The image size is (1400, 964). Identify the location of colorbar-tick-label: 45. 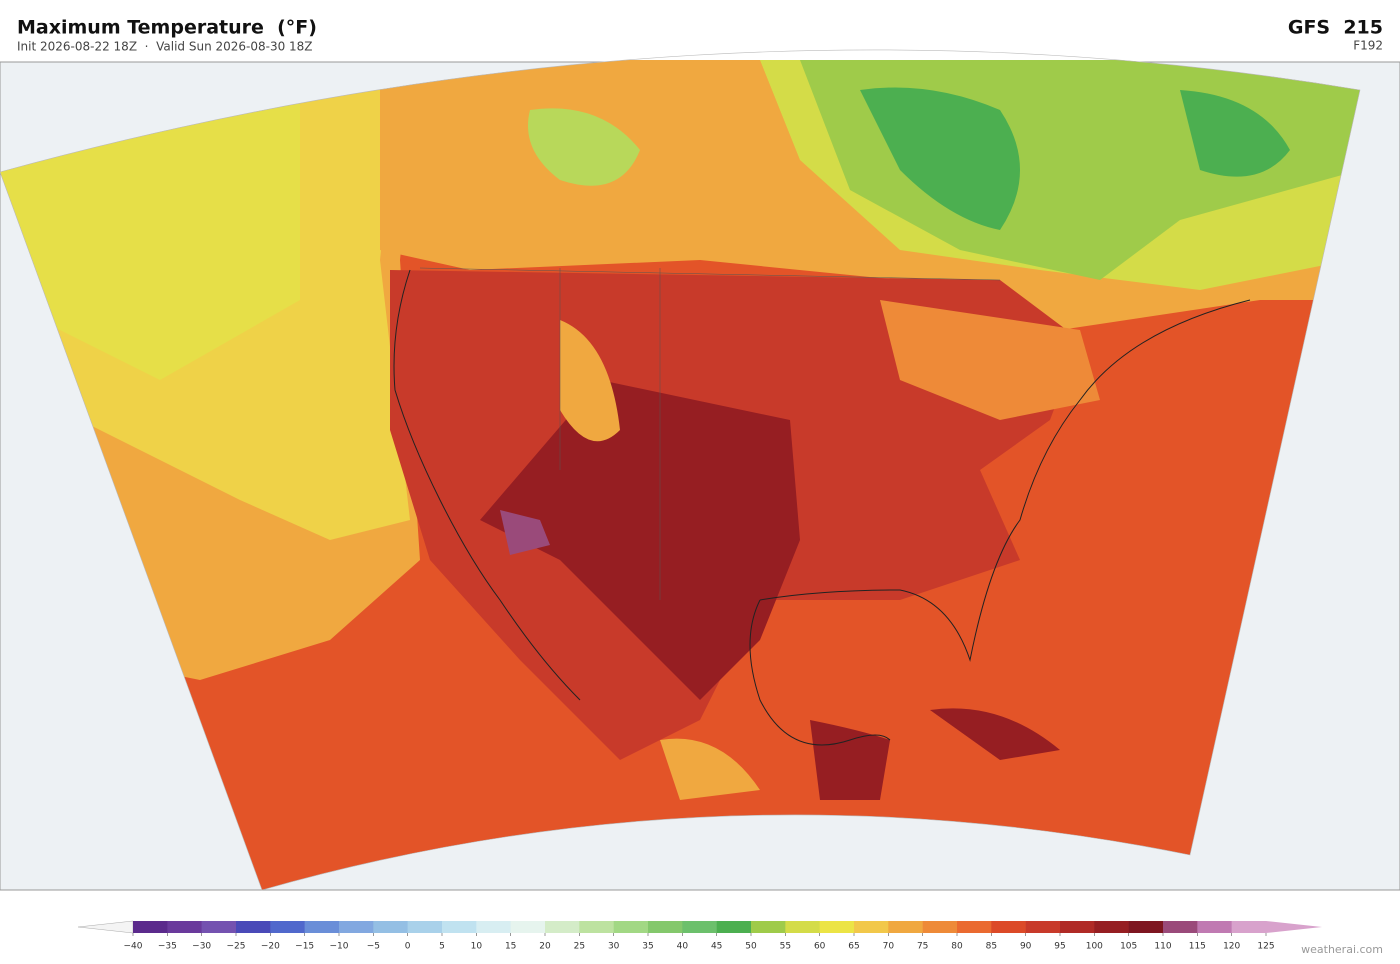
(716, 947).